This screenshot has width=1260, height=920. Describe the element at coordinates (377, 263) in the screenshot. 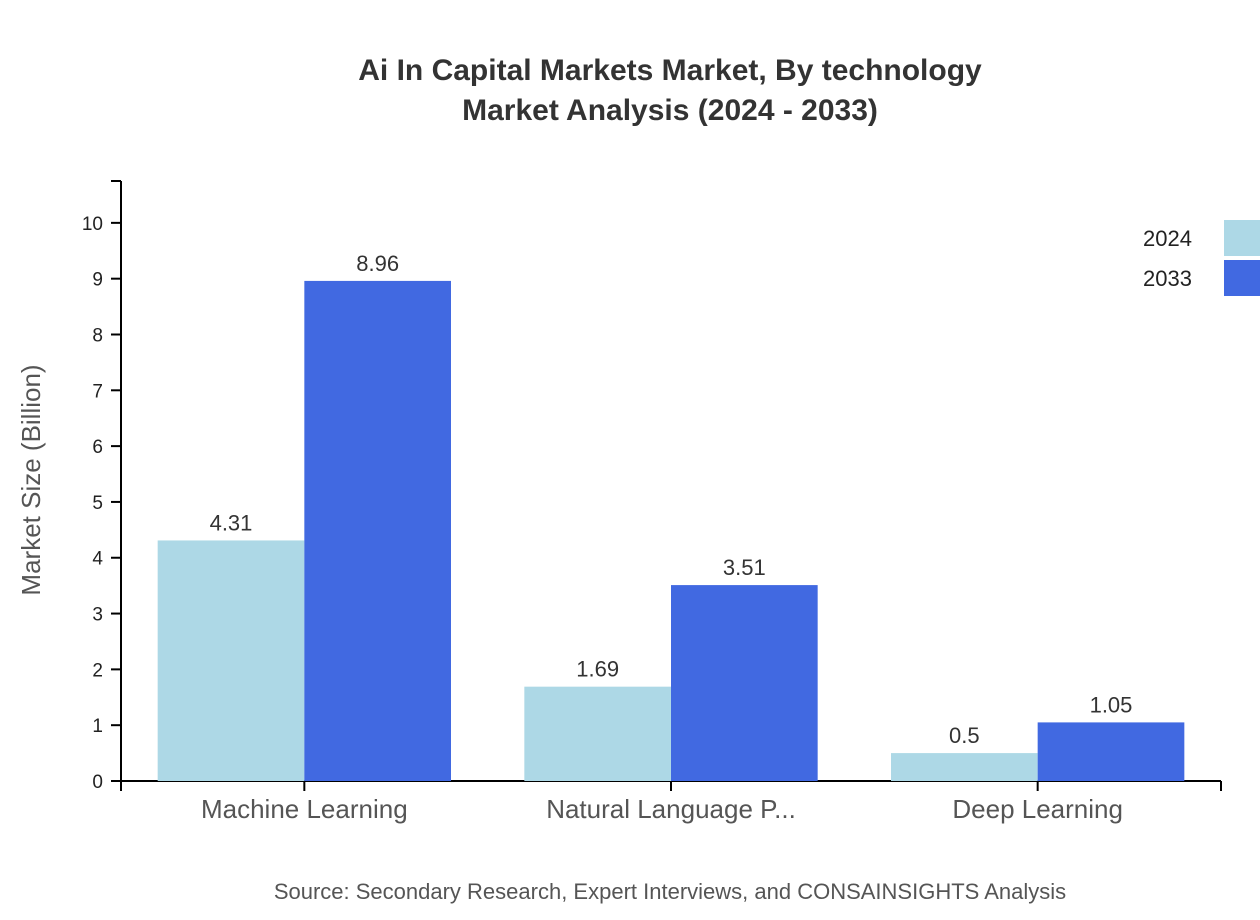

I see `bar-value-label: 8.96` at that location.